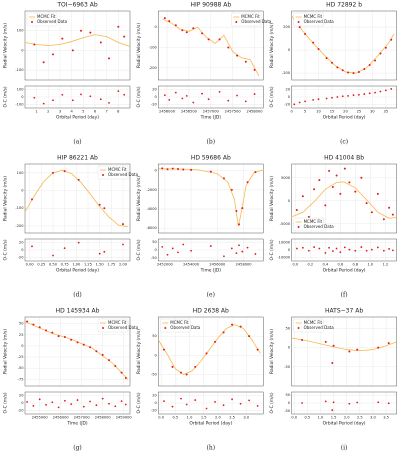 The height and width of the screenshot is (459, 400). Describe the element at coordinates (347, 418) in the screenshot. I see `x-tick-label: 2.0` at that location.